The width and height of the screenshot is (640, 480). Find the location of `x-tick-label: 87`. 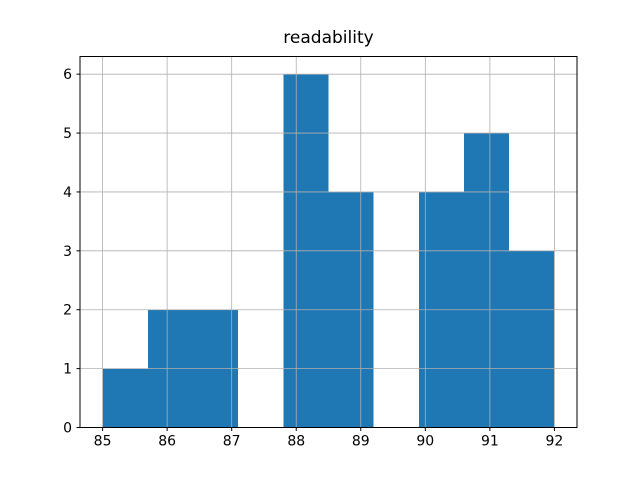

x-tick-label: 87 is located at coordinates (232, 442).